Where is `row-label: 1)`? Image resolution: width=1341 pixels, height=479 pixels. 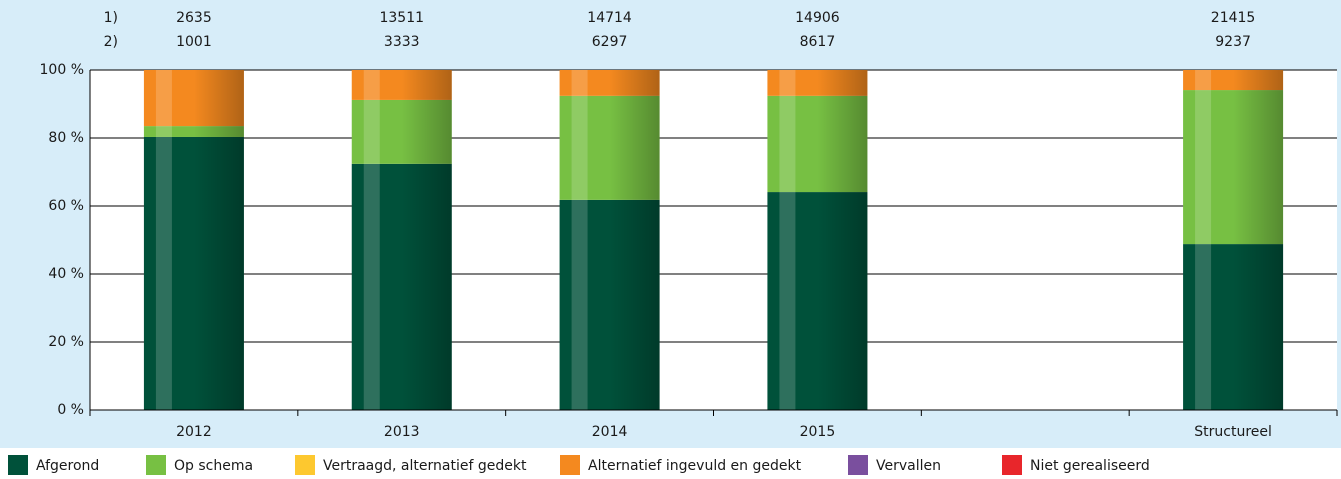
row-label: 1) is located at coordinates (111, 18).